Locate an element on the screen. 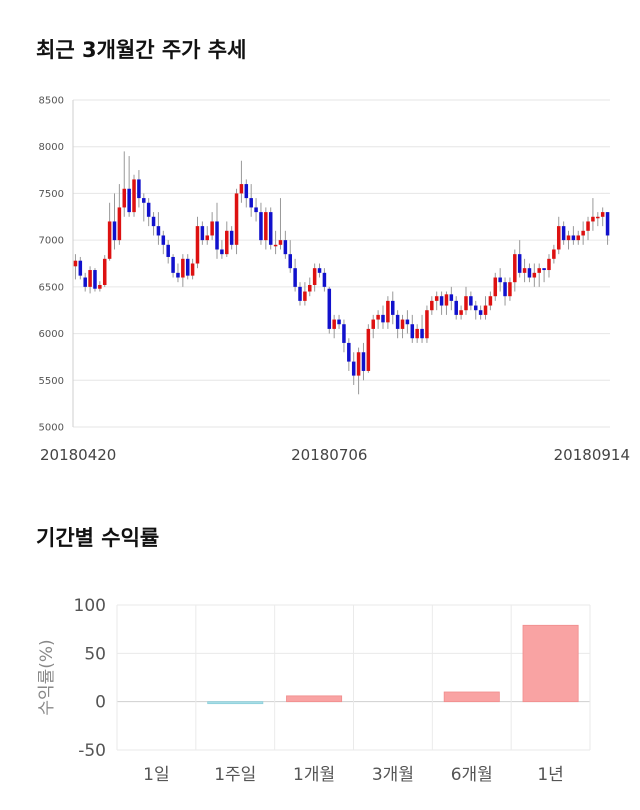 This screenshot has width=640, height=810. x-tick-label: 6개월 is located at coordinates (472, 775).